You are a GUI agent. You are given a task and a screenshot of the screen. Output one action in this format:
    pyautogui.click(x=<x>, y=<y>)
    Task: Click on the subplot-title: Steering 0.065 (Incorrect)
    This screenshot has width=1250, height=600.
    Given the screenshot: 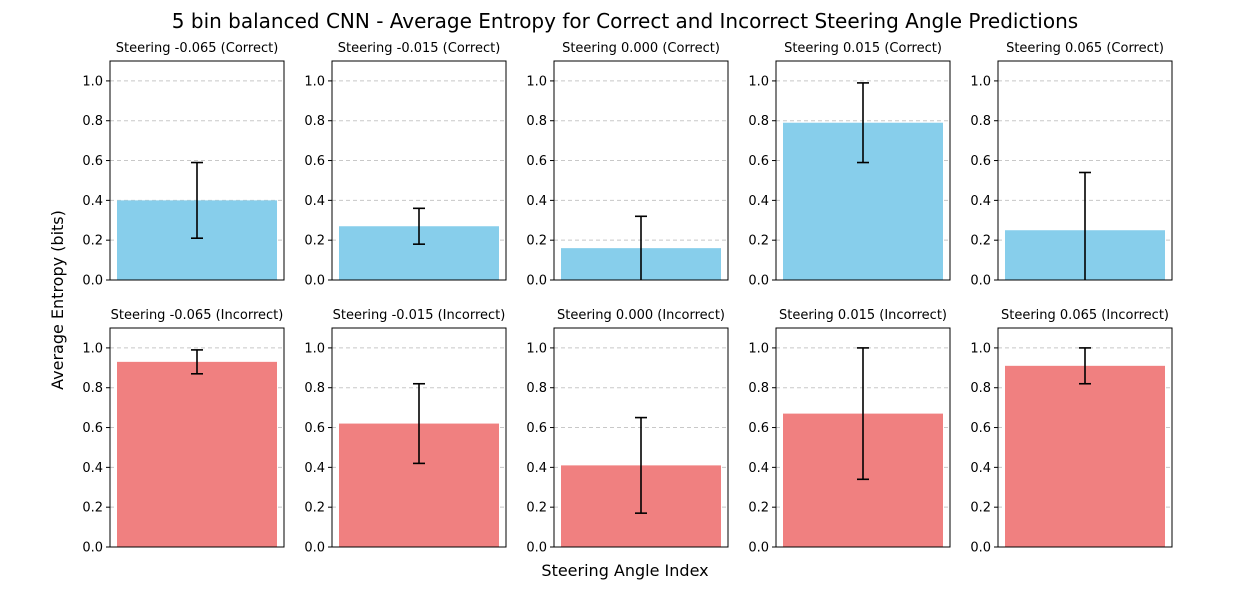 What is the action you would take?
    pyautogui.click(x=1085, y=315)
    